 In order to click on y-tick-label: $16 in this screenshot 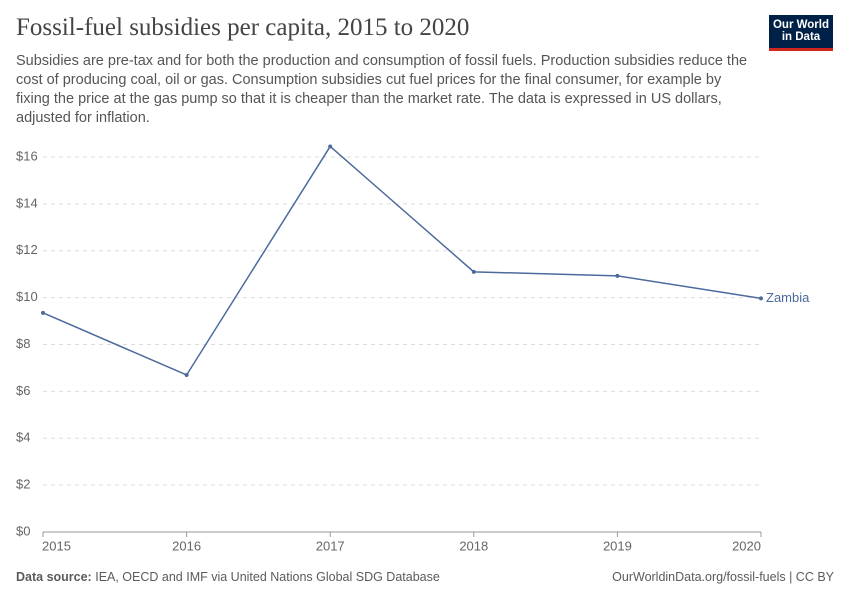, I will do `click(27, 155)`.